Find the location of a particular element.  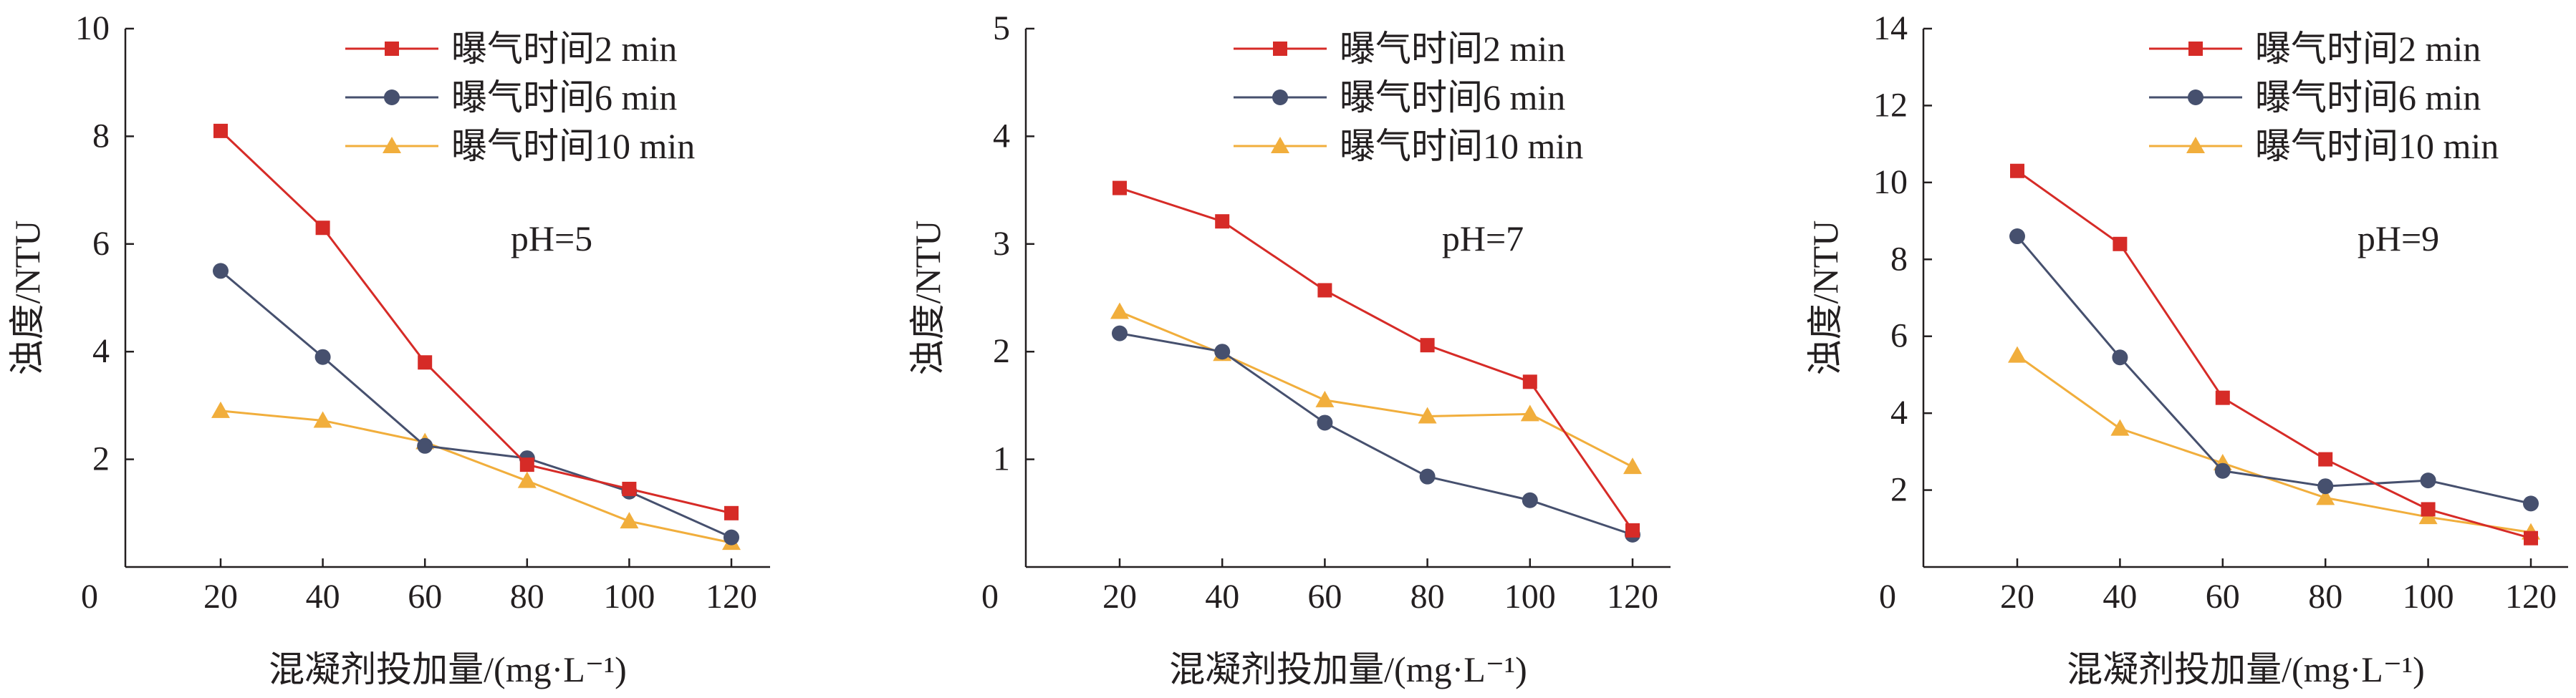

x-axis-title: 混凝剂投加量/(mg·L⁻¹) is located at coordinates (448, 669).